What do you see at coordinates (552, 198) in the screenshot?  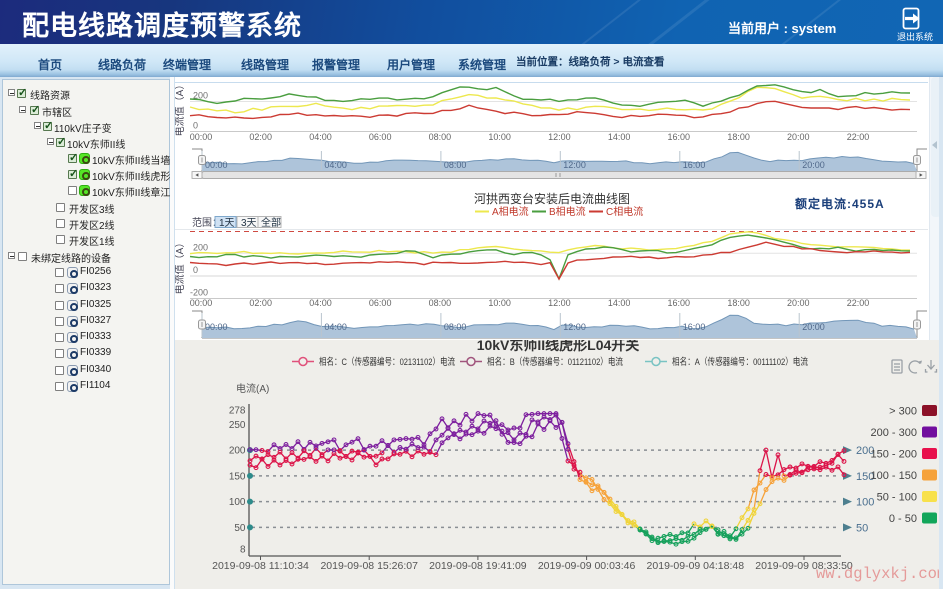 I see `svg-text: 河拱西变台安装后电流曲线图` at bounding box center [552, 198].